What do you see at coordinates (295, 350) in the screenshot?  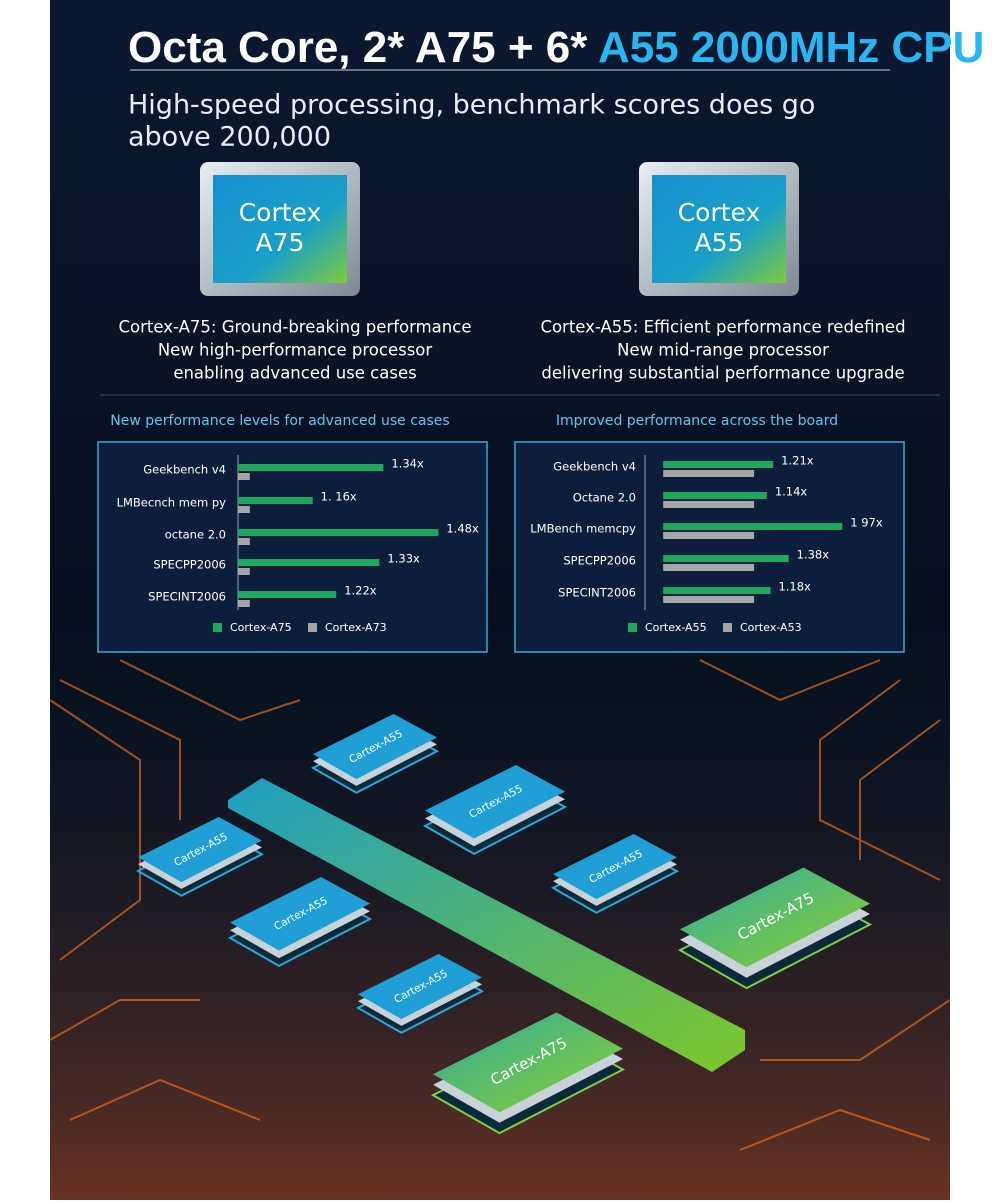 I see `core-description: New high-performance processor` at bounding box center [295, 350].